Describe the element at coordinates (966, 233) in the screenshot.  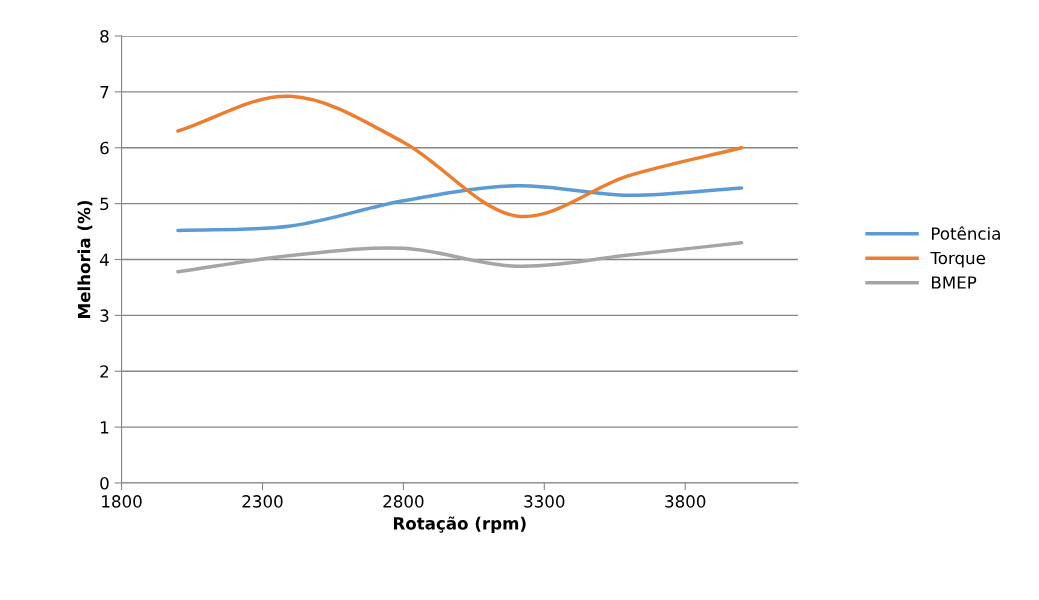
I see `legend-label: Potência` at that location.